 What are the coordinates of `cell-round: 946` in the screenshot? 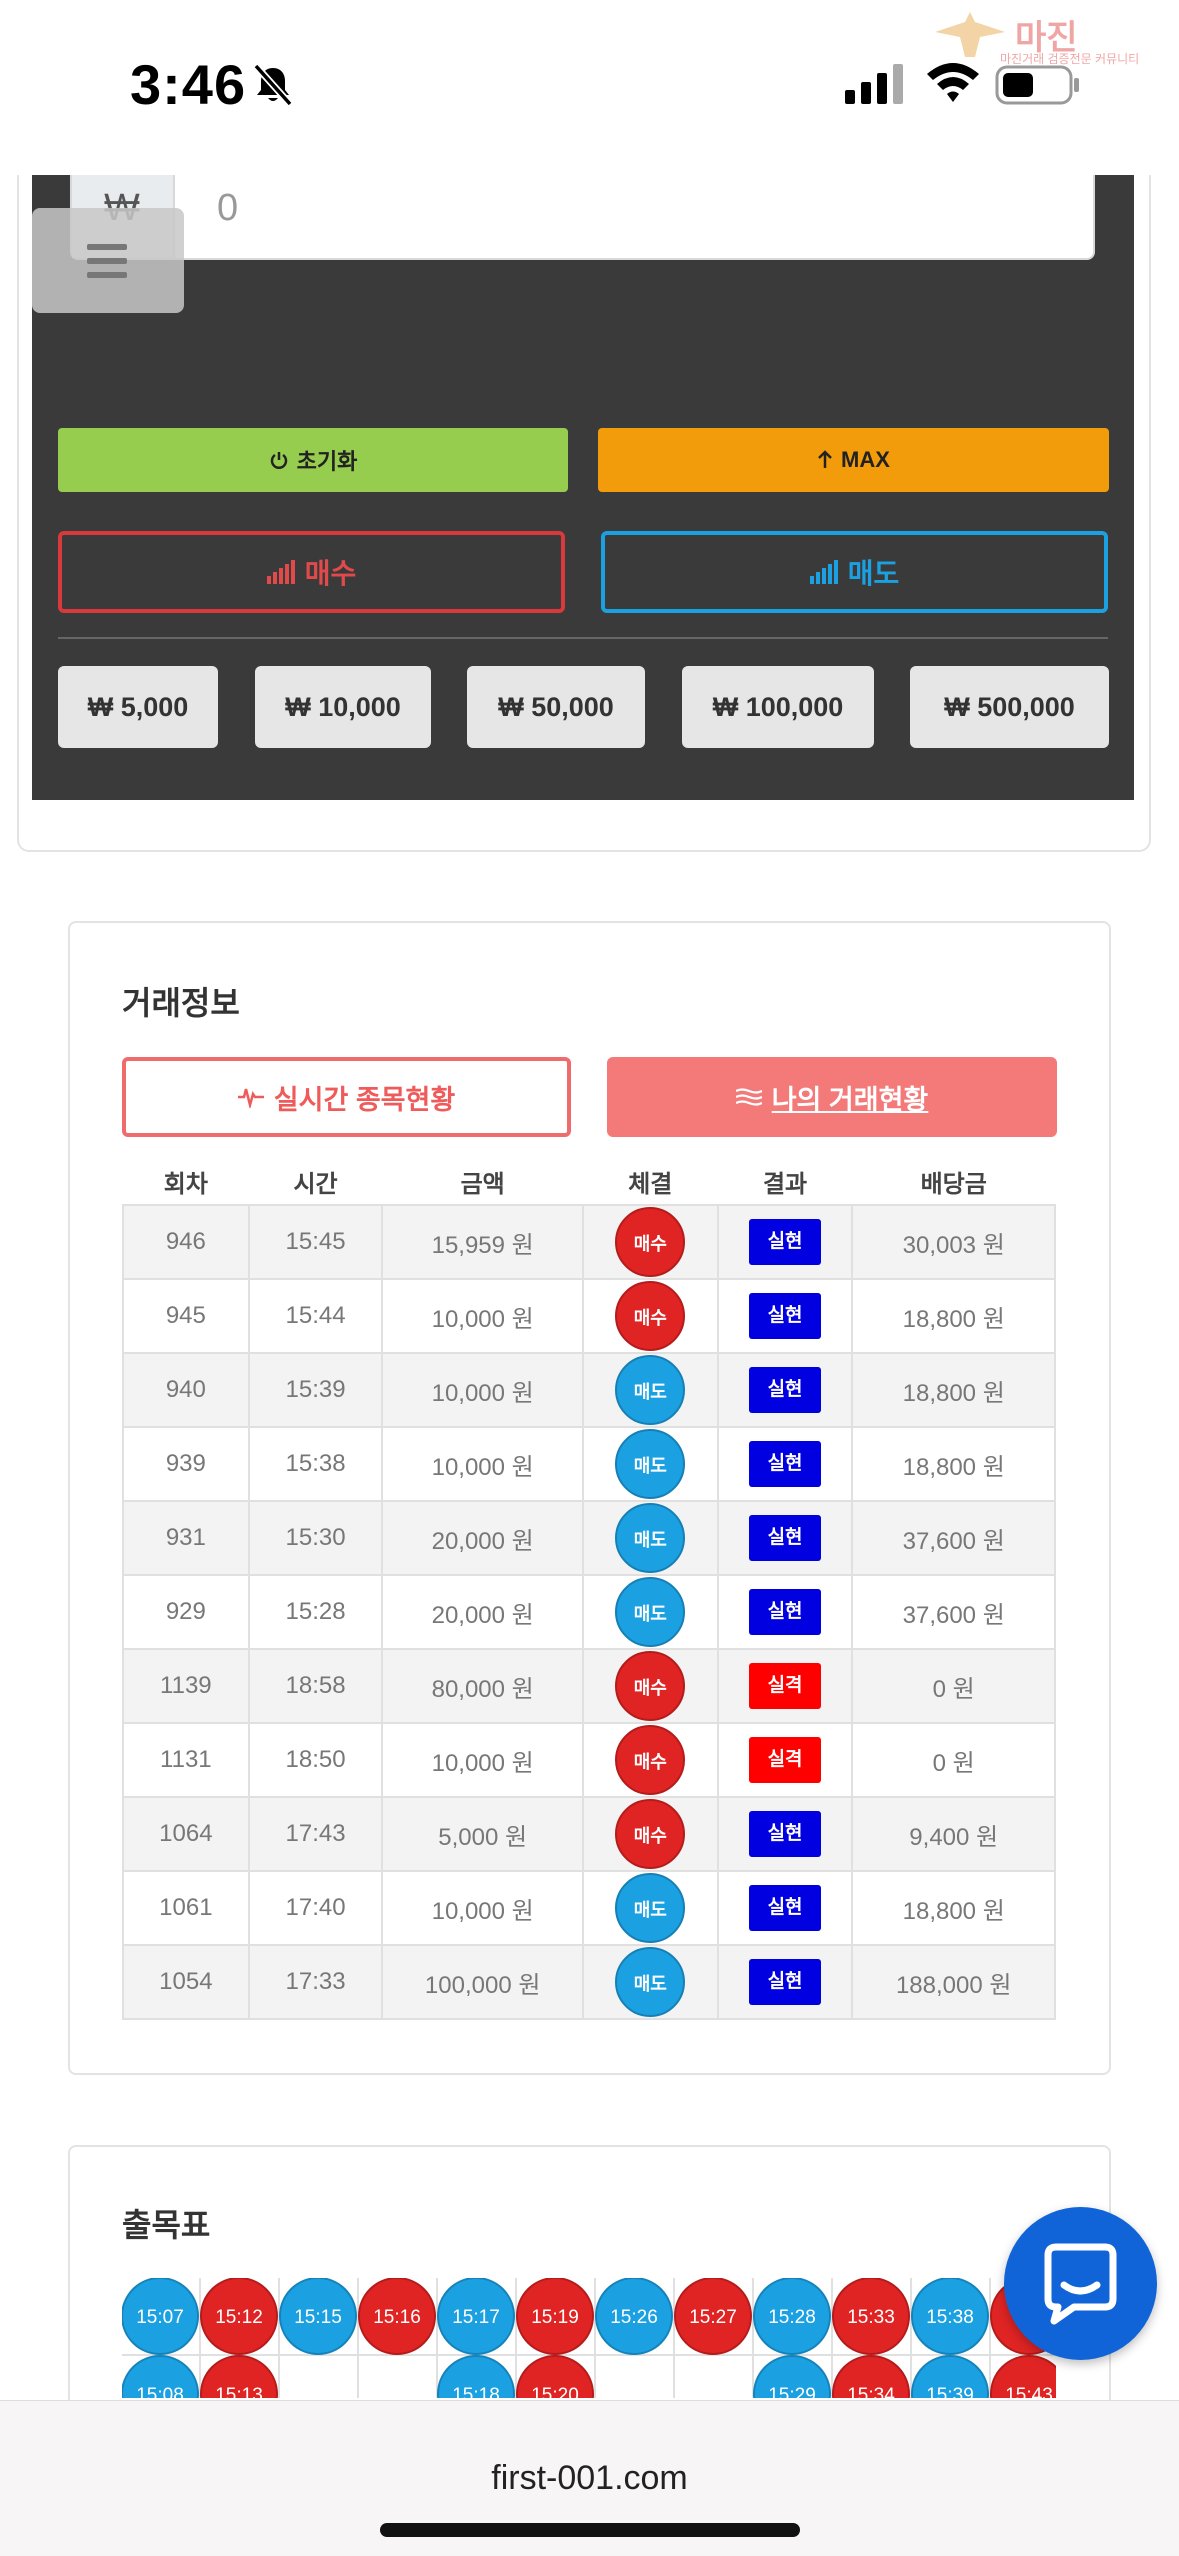 It's located at (186, 1242).